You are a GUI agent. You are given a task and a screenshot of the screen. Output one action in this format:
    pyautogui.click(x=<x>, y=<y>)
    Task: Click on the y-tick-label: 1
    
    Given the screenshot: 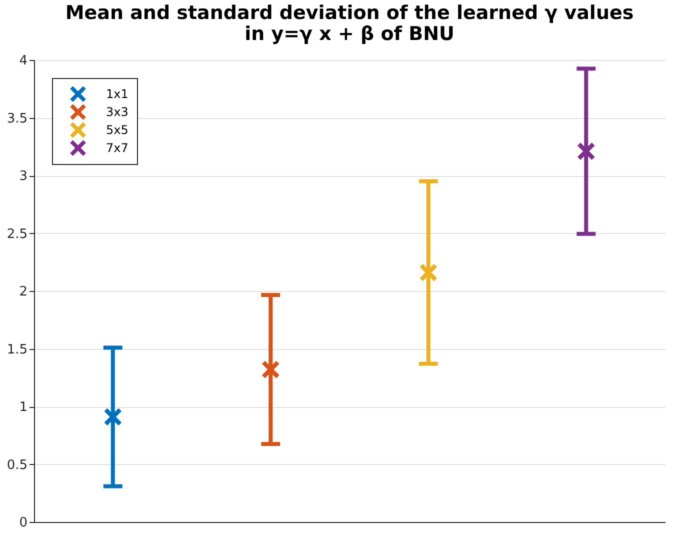 What is the action you would take?
    pyautogui.click(x=23, y=407)
    